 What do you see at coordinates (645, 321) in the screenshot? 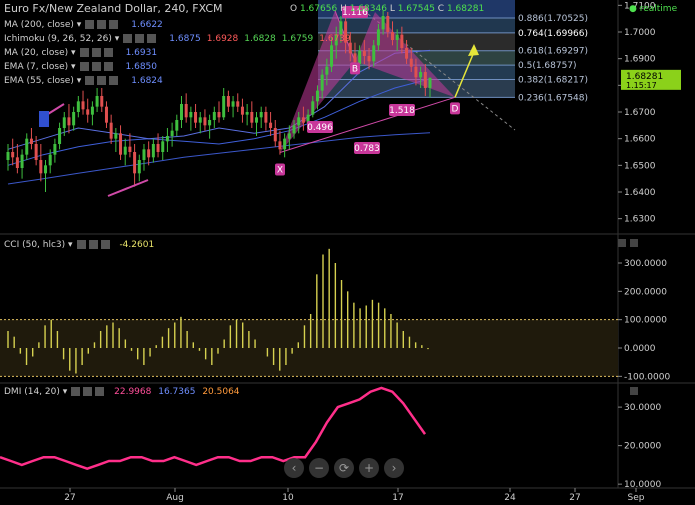
I see `cci-tick-label: 100.0000` at bounding box center [645, 321].